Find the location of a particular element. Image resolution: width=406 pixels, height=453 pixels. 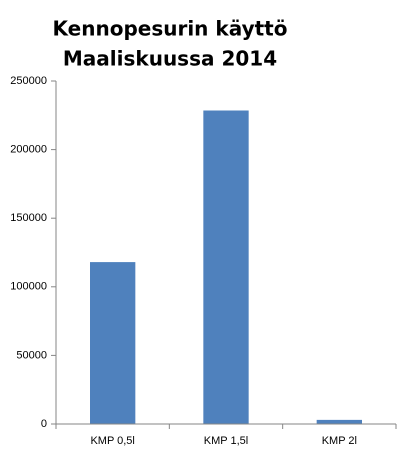

x-tick-label: KMP 2l is located at coordinates (339, 441).